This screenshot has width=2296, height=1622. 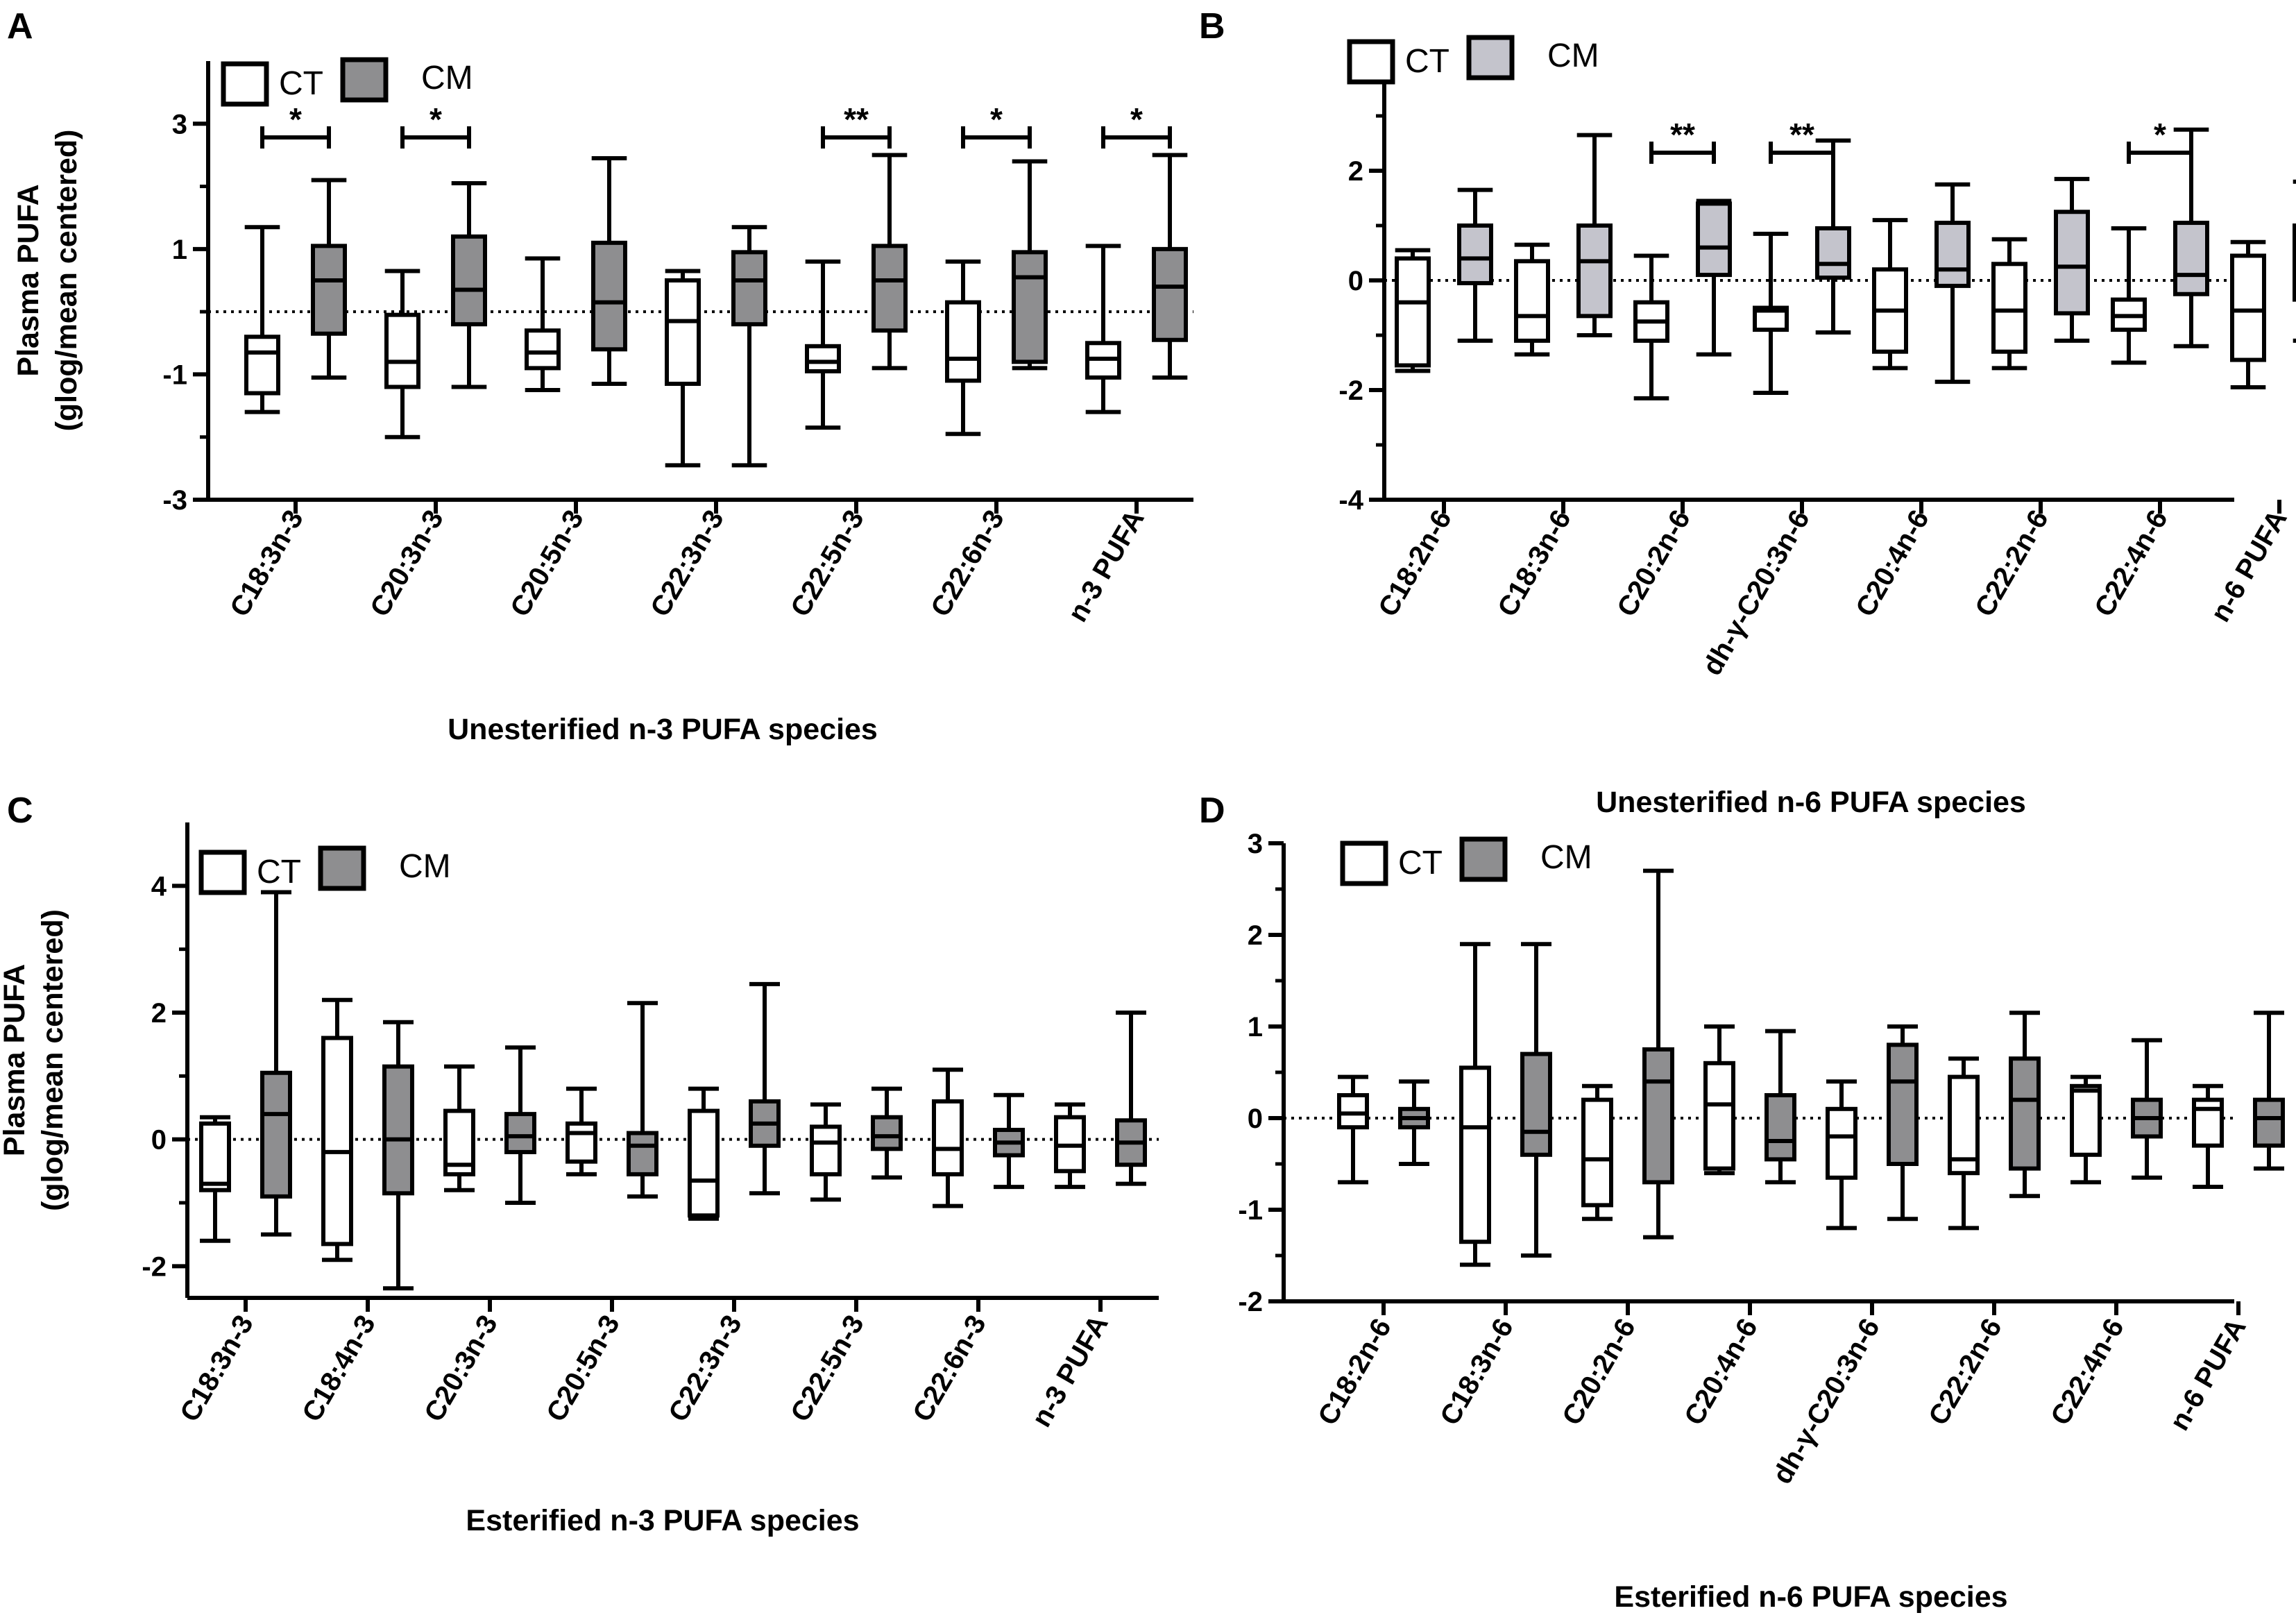 What do you see at coordinates (1910, 402) in the screenshot?
I see `category-group: C20:4n-6` at bounding box center [1910, 402].